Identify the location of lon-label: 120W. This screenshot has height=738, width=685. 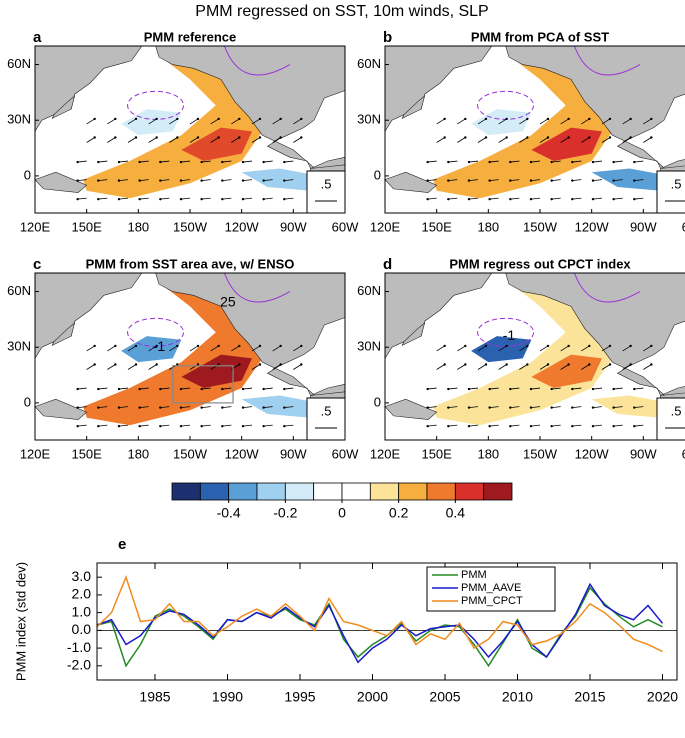
(242, 226).